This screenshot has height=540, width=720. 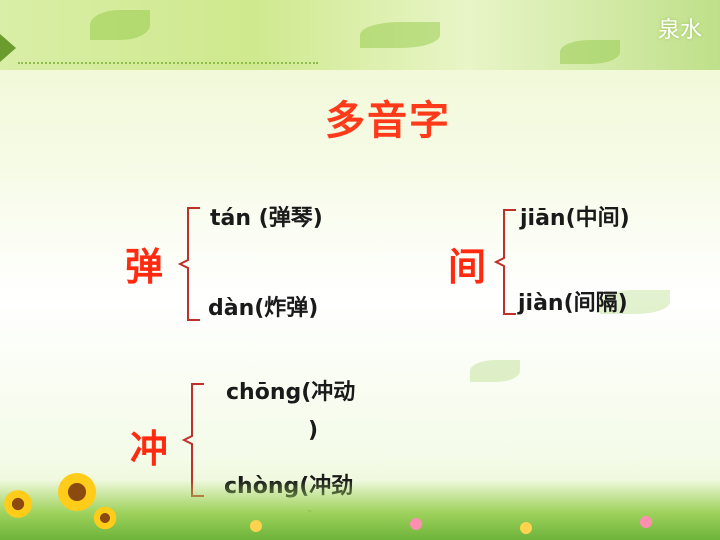 I want to click on reading-jian4: jiàn(间隔), so click(x=573, y=303).